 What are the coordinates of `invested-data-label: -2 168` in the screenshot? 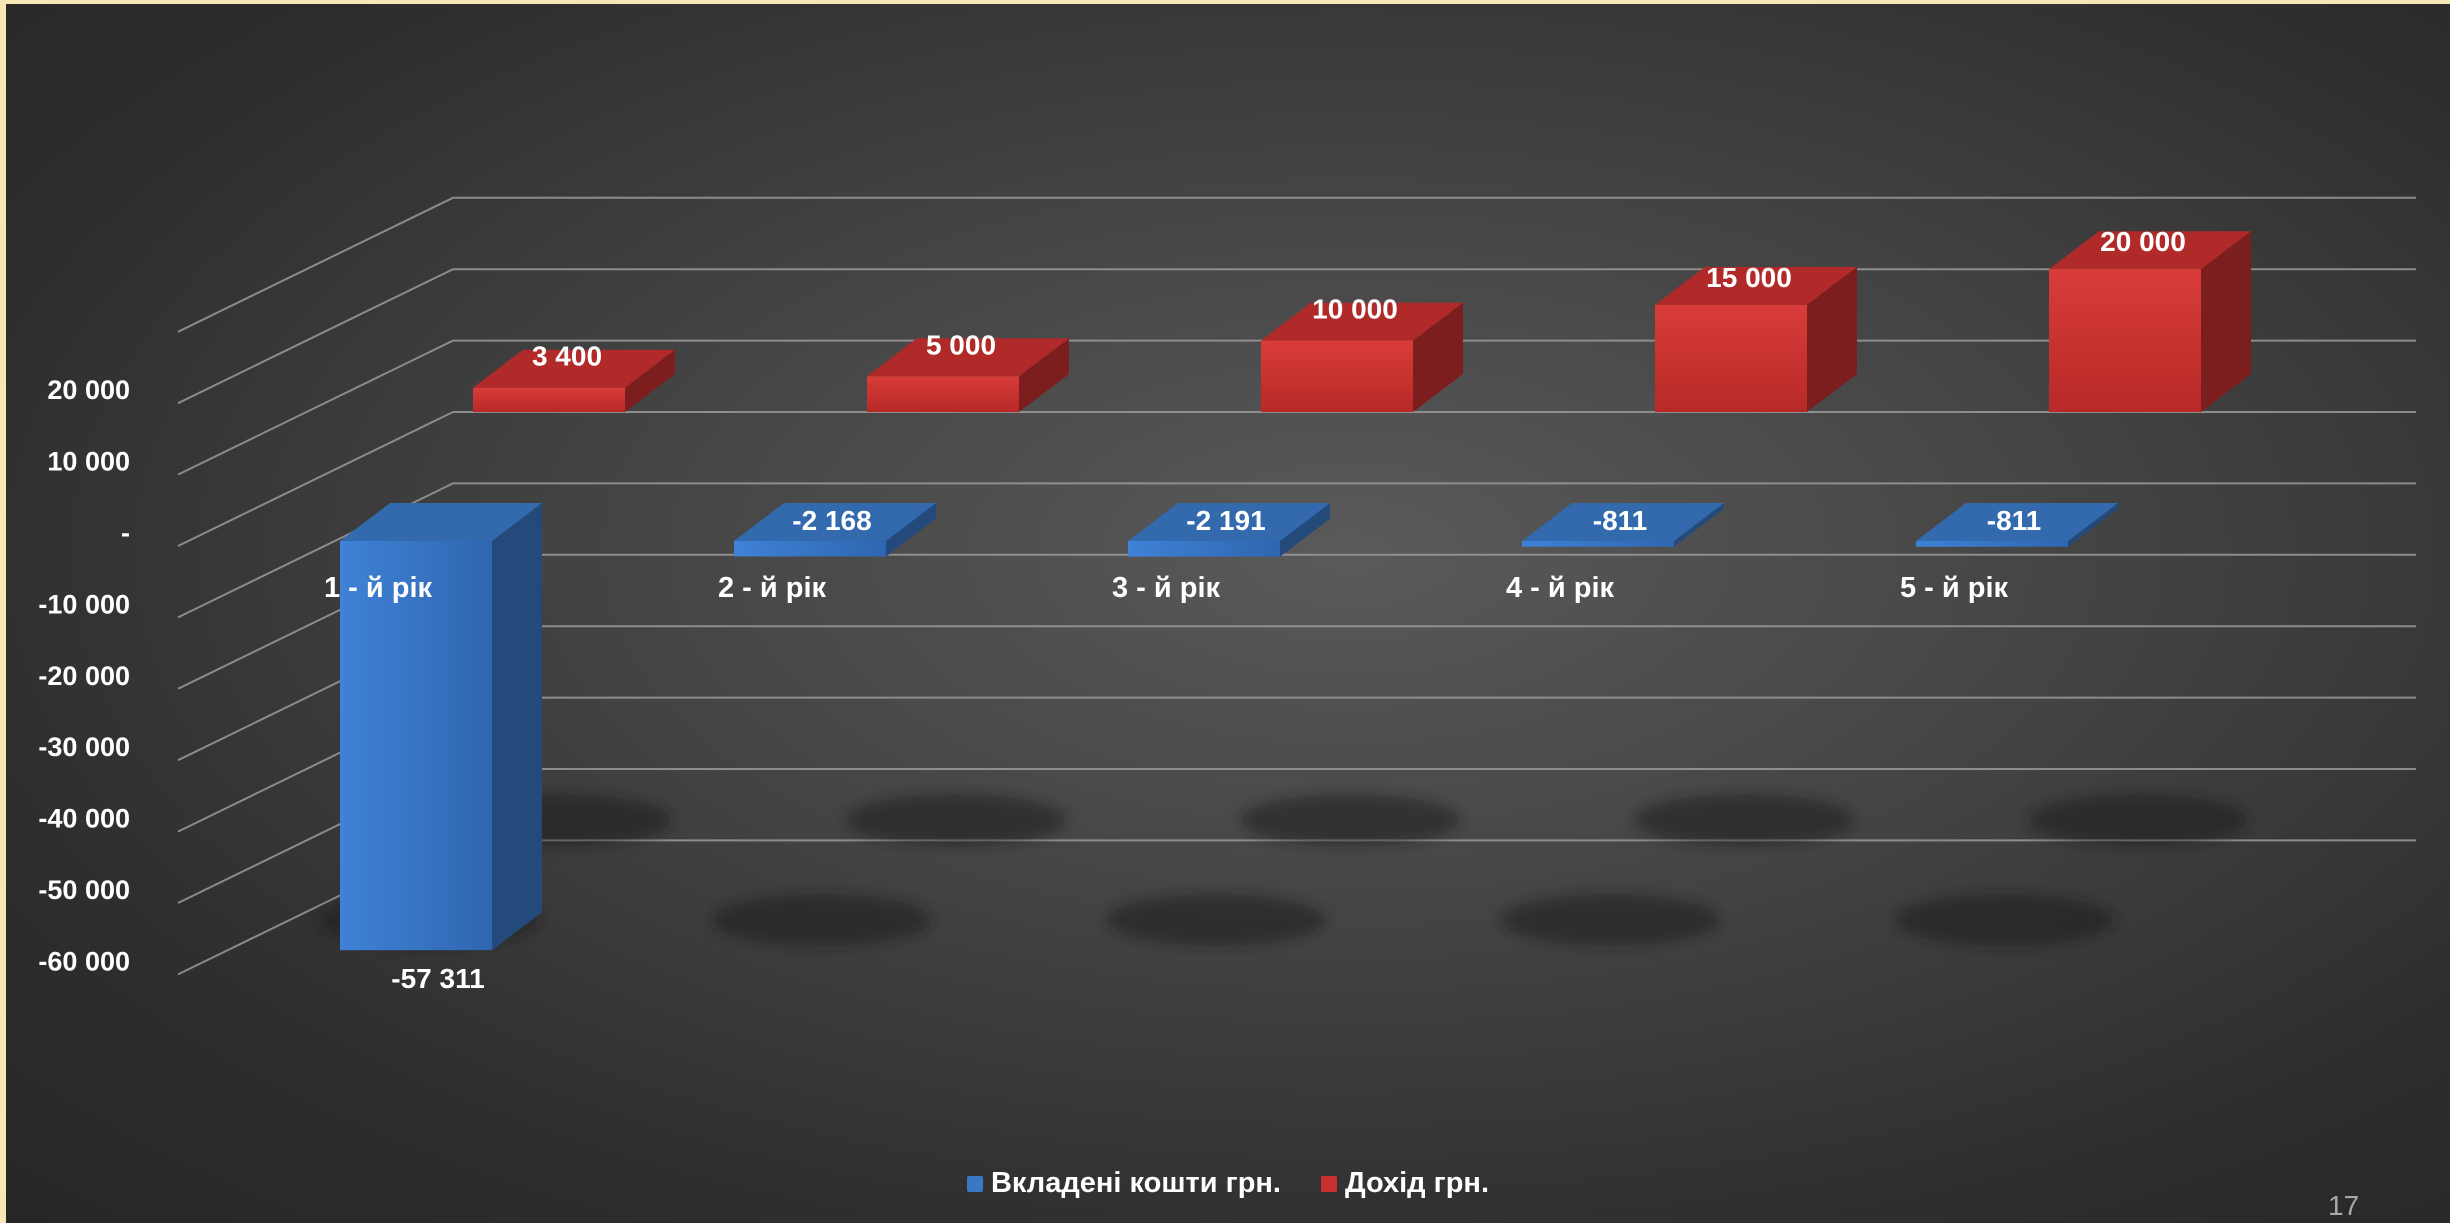 It's located at (831, 520).